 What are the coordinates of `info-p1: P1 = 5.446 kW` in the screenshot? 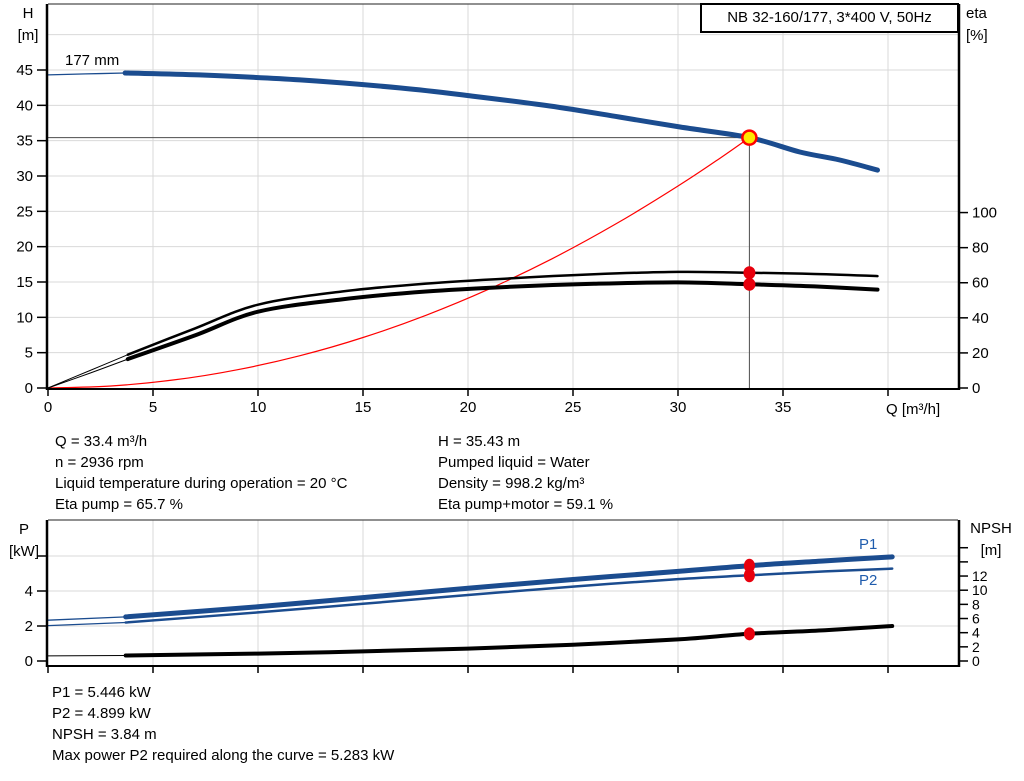 It's located at (101, 692).